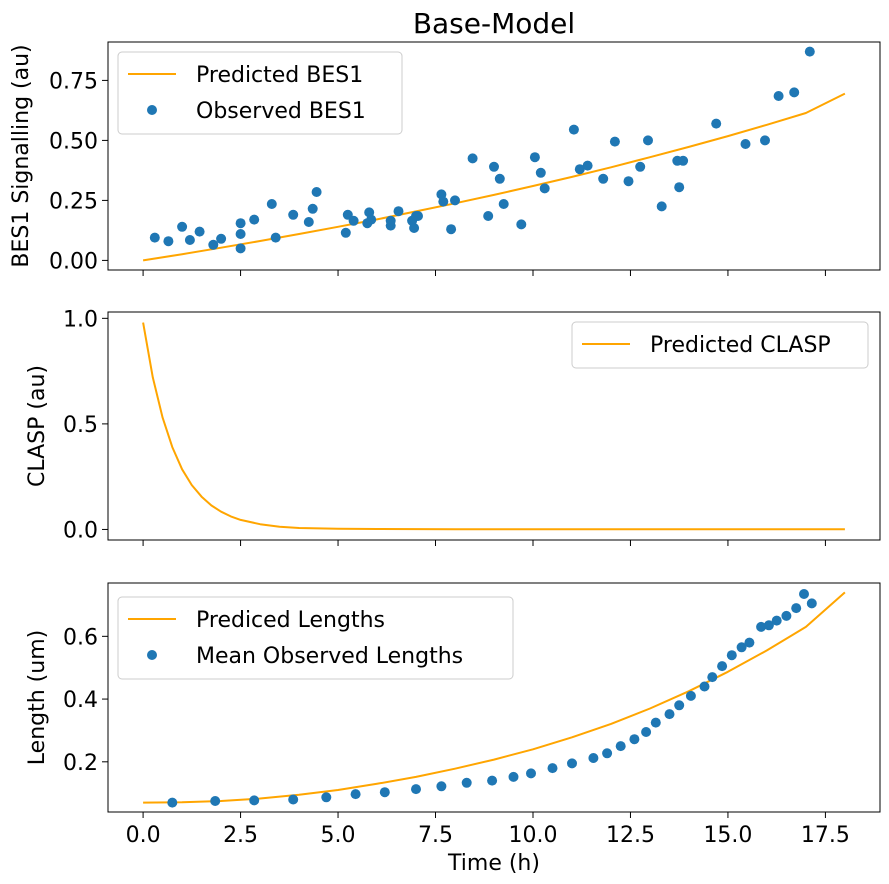 The height and width of the screenshot is (884, 889). Describe the element at coordinates (315, 638) in the screenshot. I see `panel-length-legend: Prediced Lengths Mean Observed Lengths` at that location.